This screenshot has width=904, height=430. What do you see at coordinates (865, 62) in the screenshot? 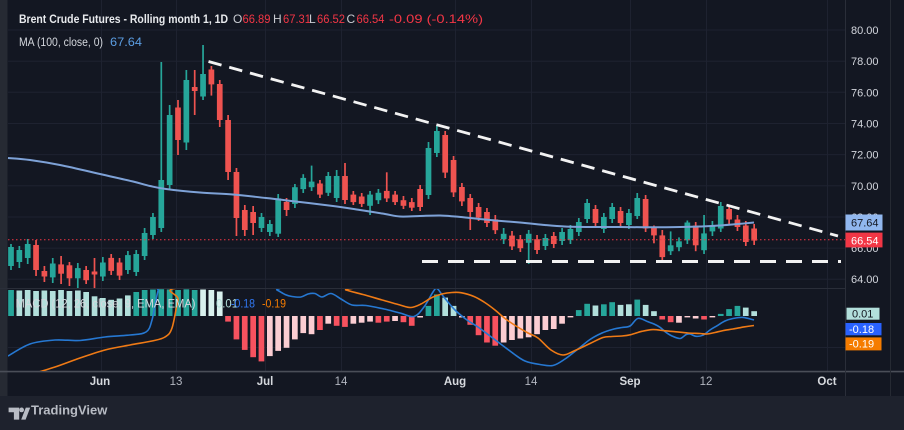
I see `svg-text: 78.00` at bounding box center [865, 62].